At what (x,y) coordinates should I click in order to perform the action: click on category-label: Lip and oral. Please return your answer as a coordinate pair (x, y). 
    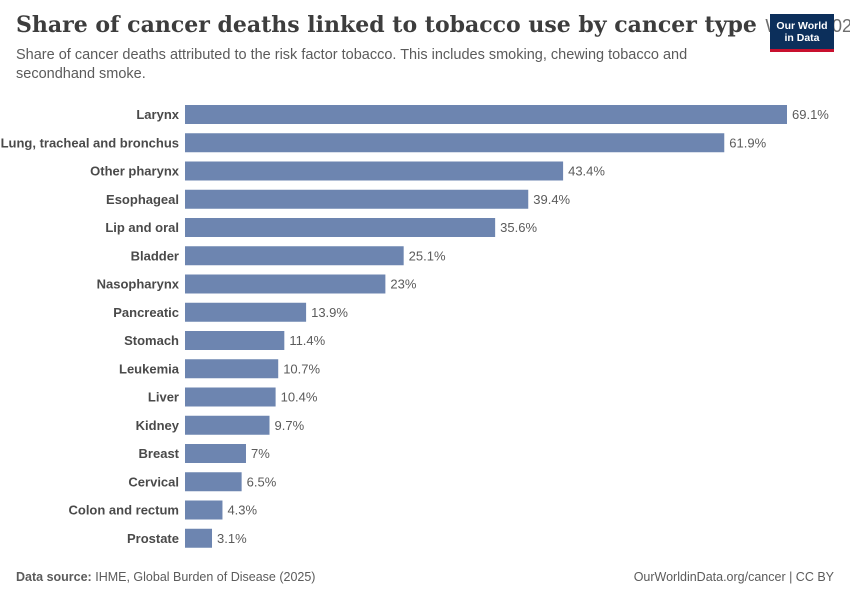
    Looking at the image, I should click on (142, 227).